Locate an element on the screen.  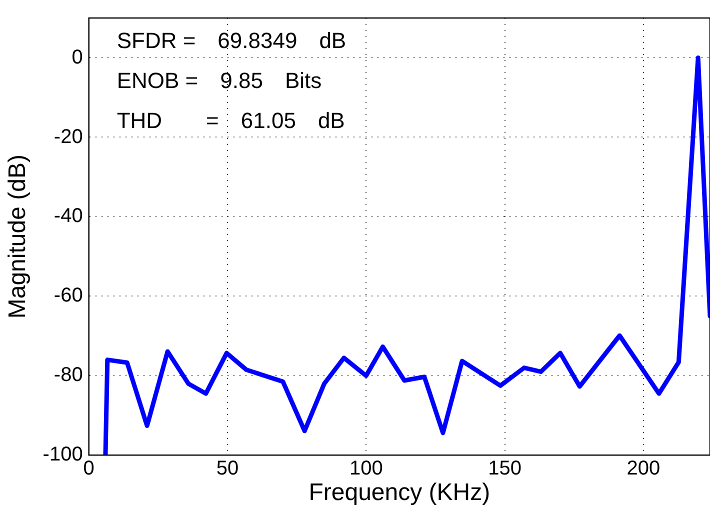
y-tick-label: -40 is located at coordinates (68, 216).